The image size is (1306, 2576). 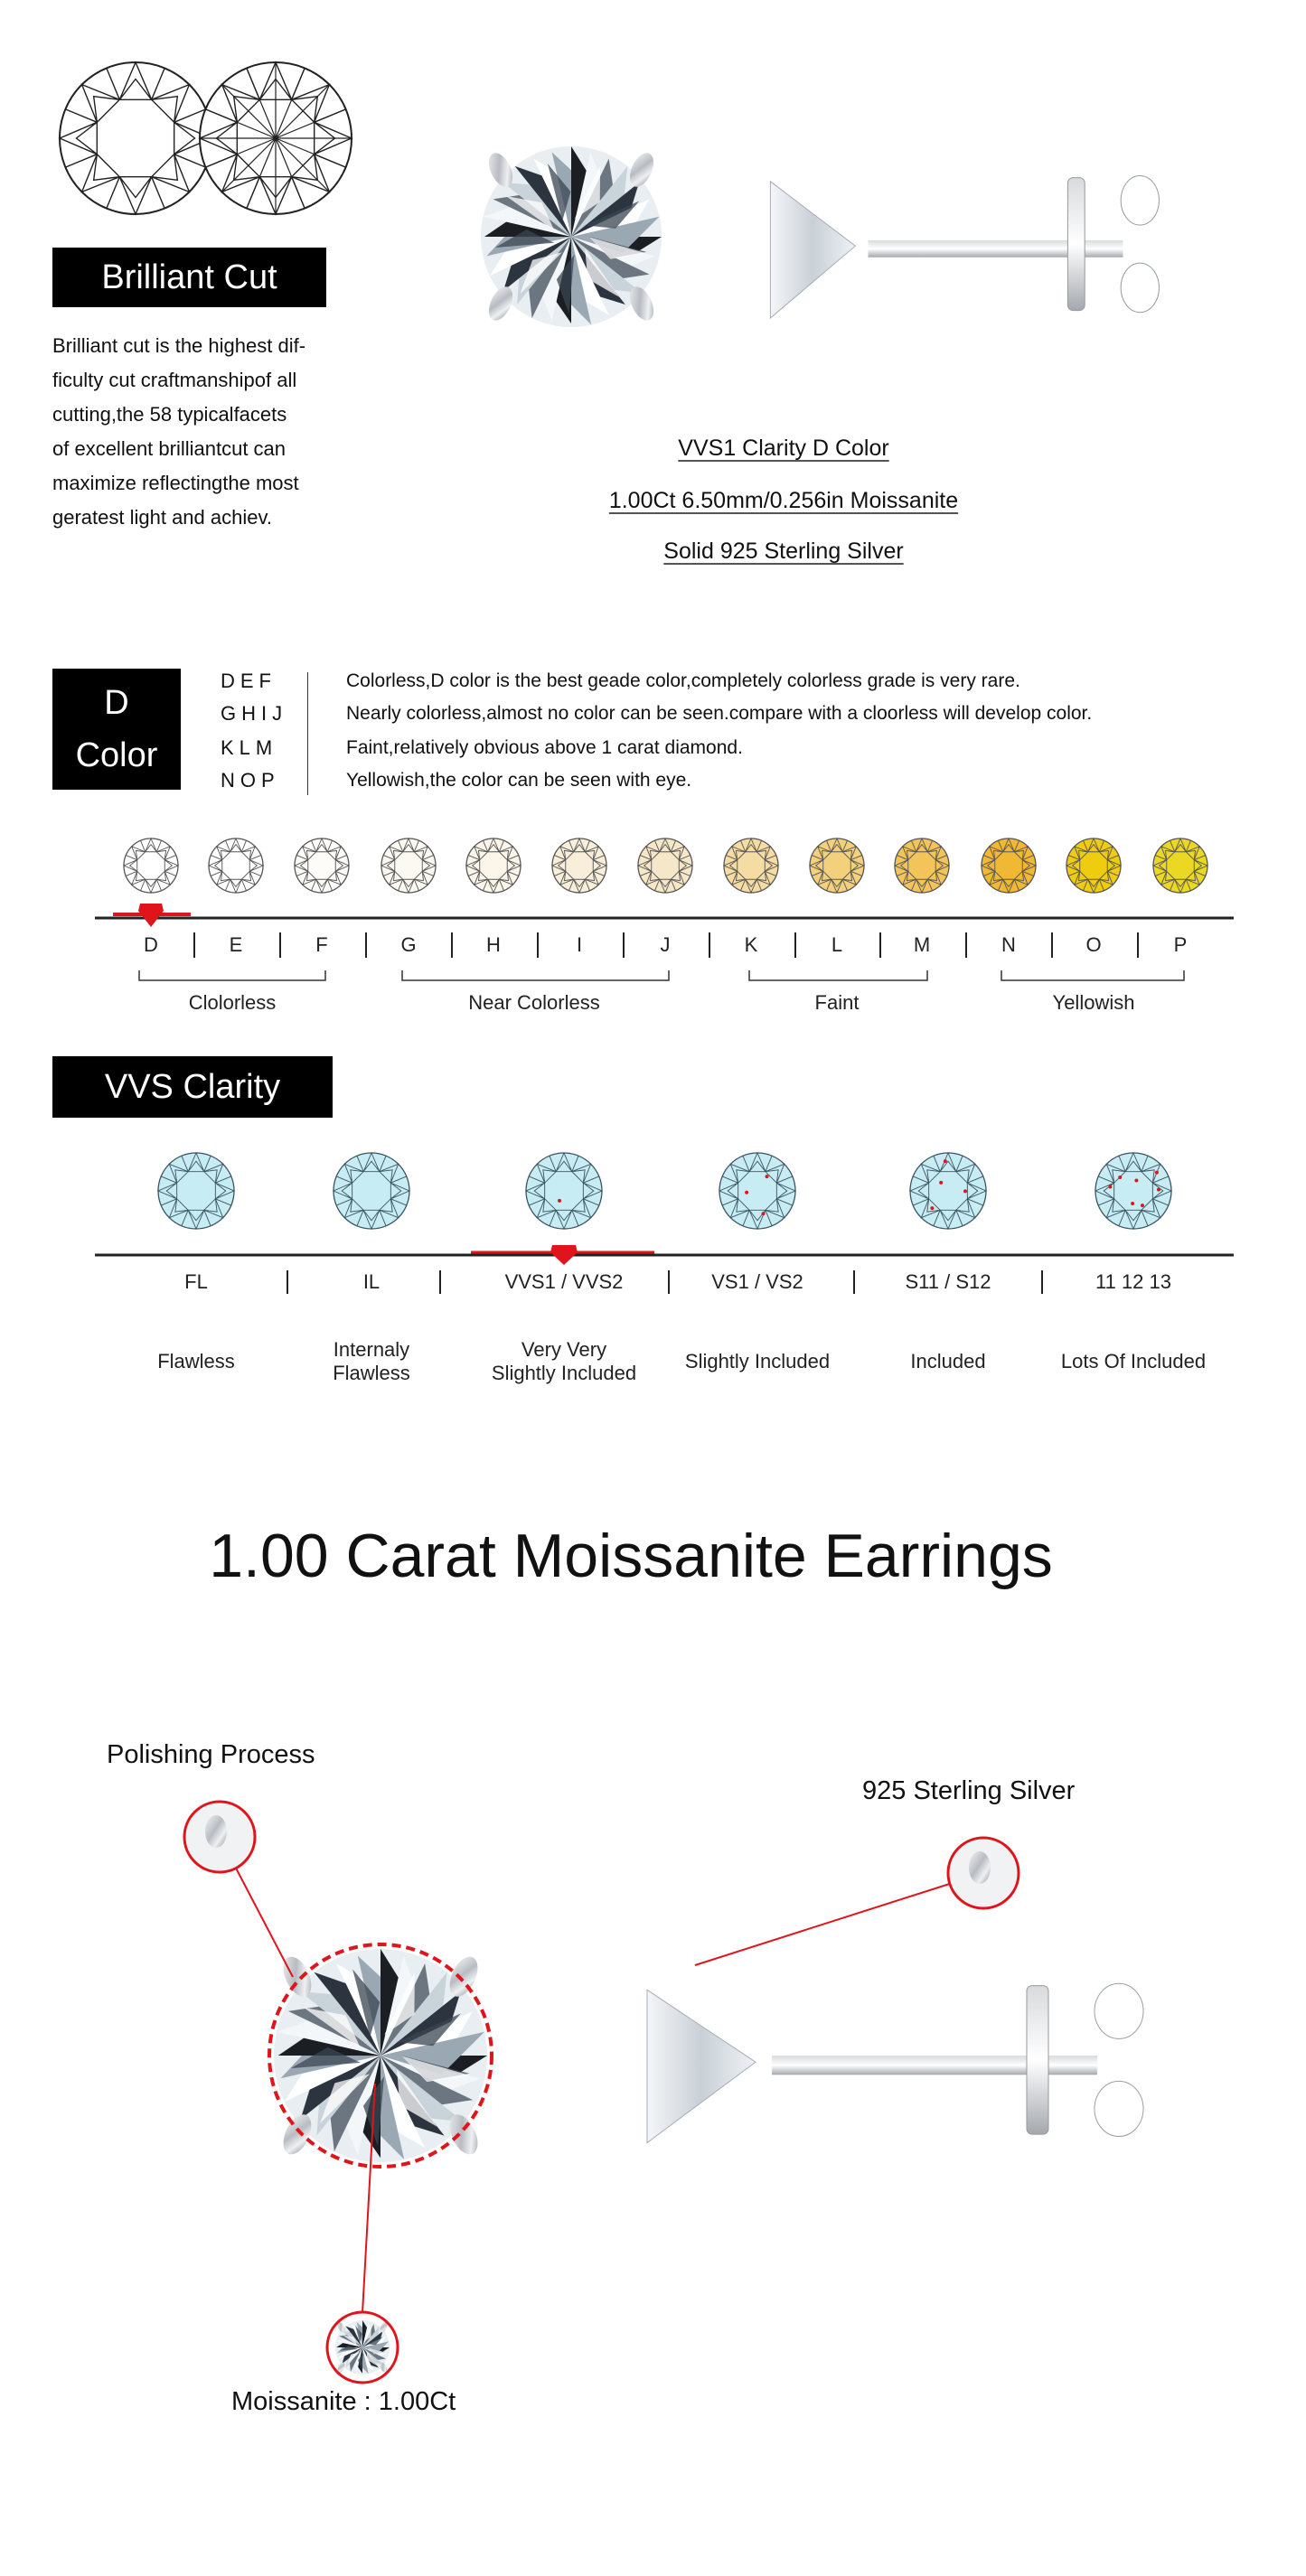 I want to click on group-label-near-colorless: Near Colorless, so click(x=534, y=1002).